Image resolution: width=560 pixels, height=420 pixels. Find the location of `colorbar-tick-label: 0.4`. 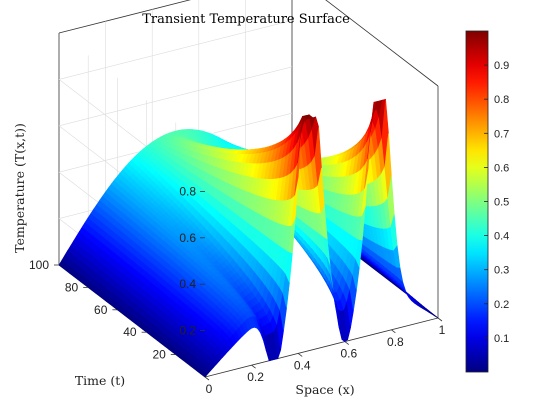

colorbar-tick-label: 0.4 is located at coordinates (501, 237).